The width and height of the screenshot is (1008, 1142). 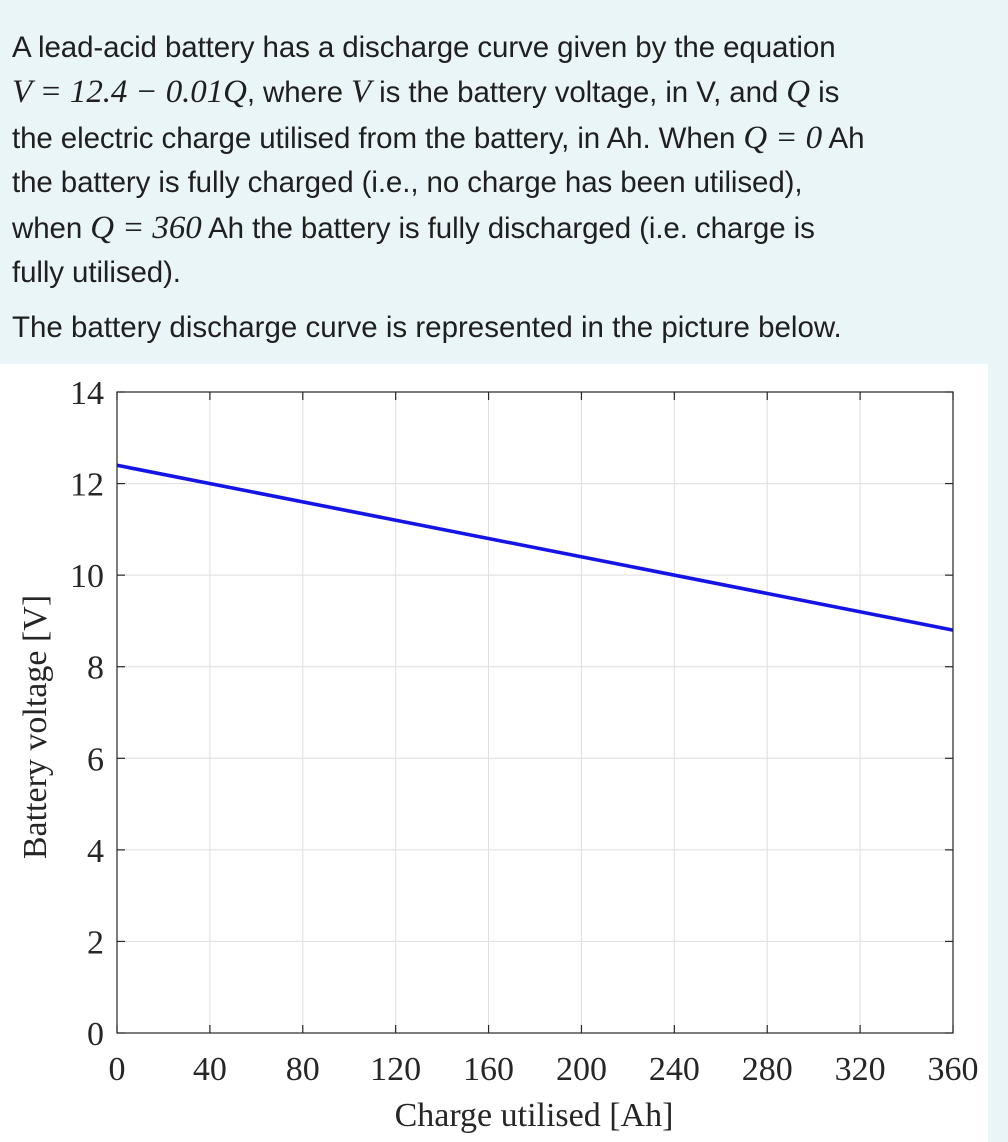 What do you see at coordinates (767, 1069) in the screenshot?
I see `x-tick-label: 280` at bounding box center [767, 1069].